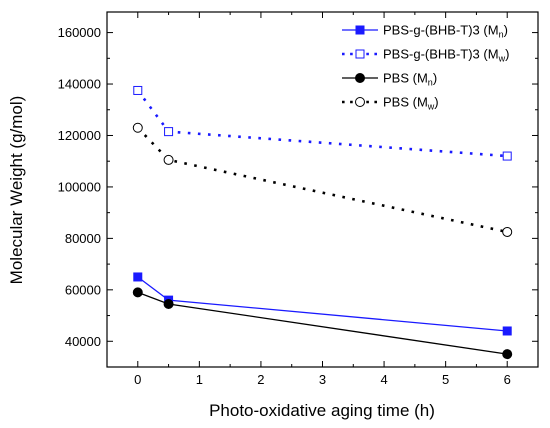  I want to click on x-tick-label: 4, so click(383, 379).